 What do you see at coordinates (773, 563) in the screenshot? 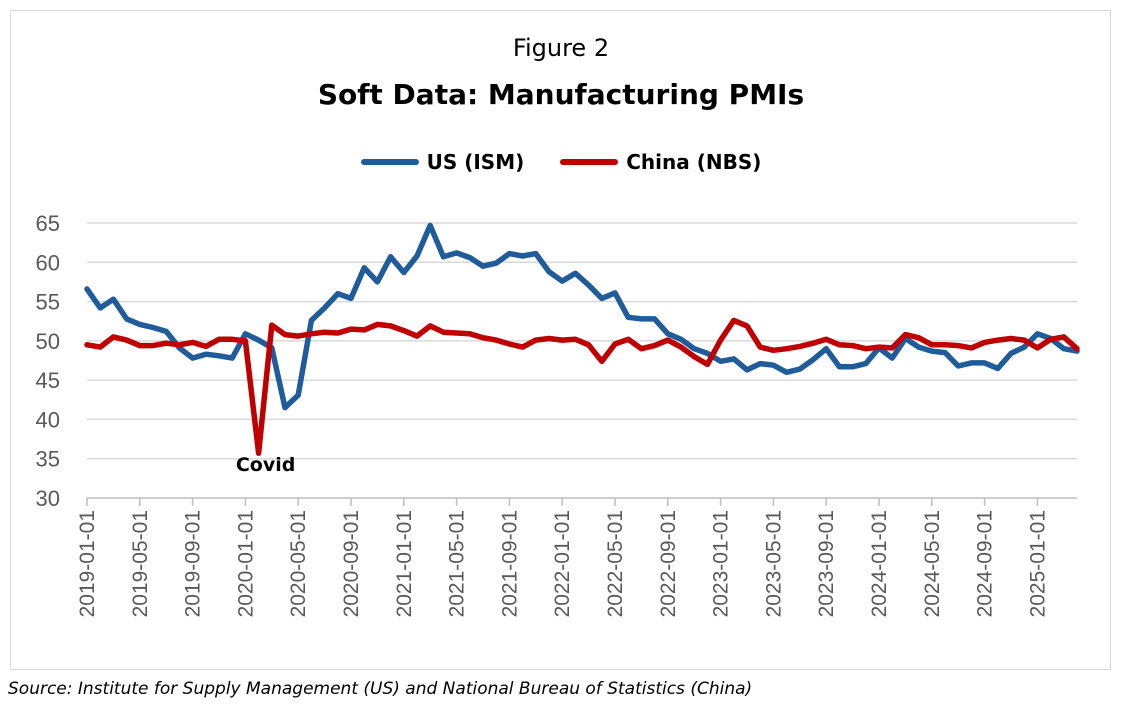
I see `x-tick-label: 2023-05-01` at bounding box center [773, 563].